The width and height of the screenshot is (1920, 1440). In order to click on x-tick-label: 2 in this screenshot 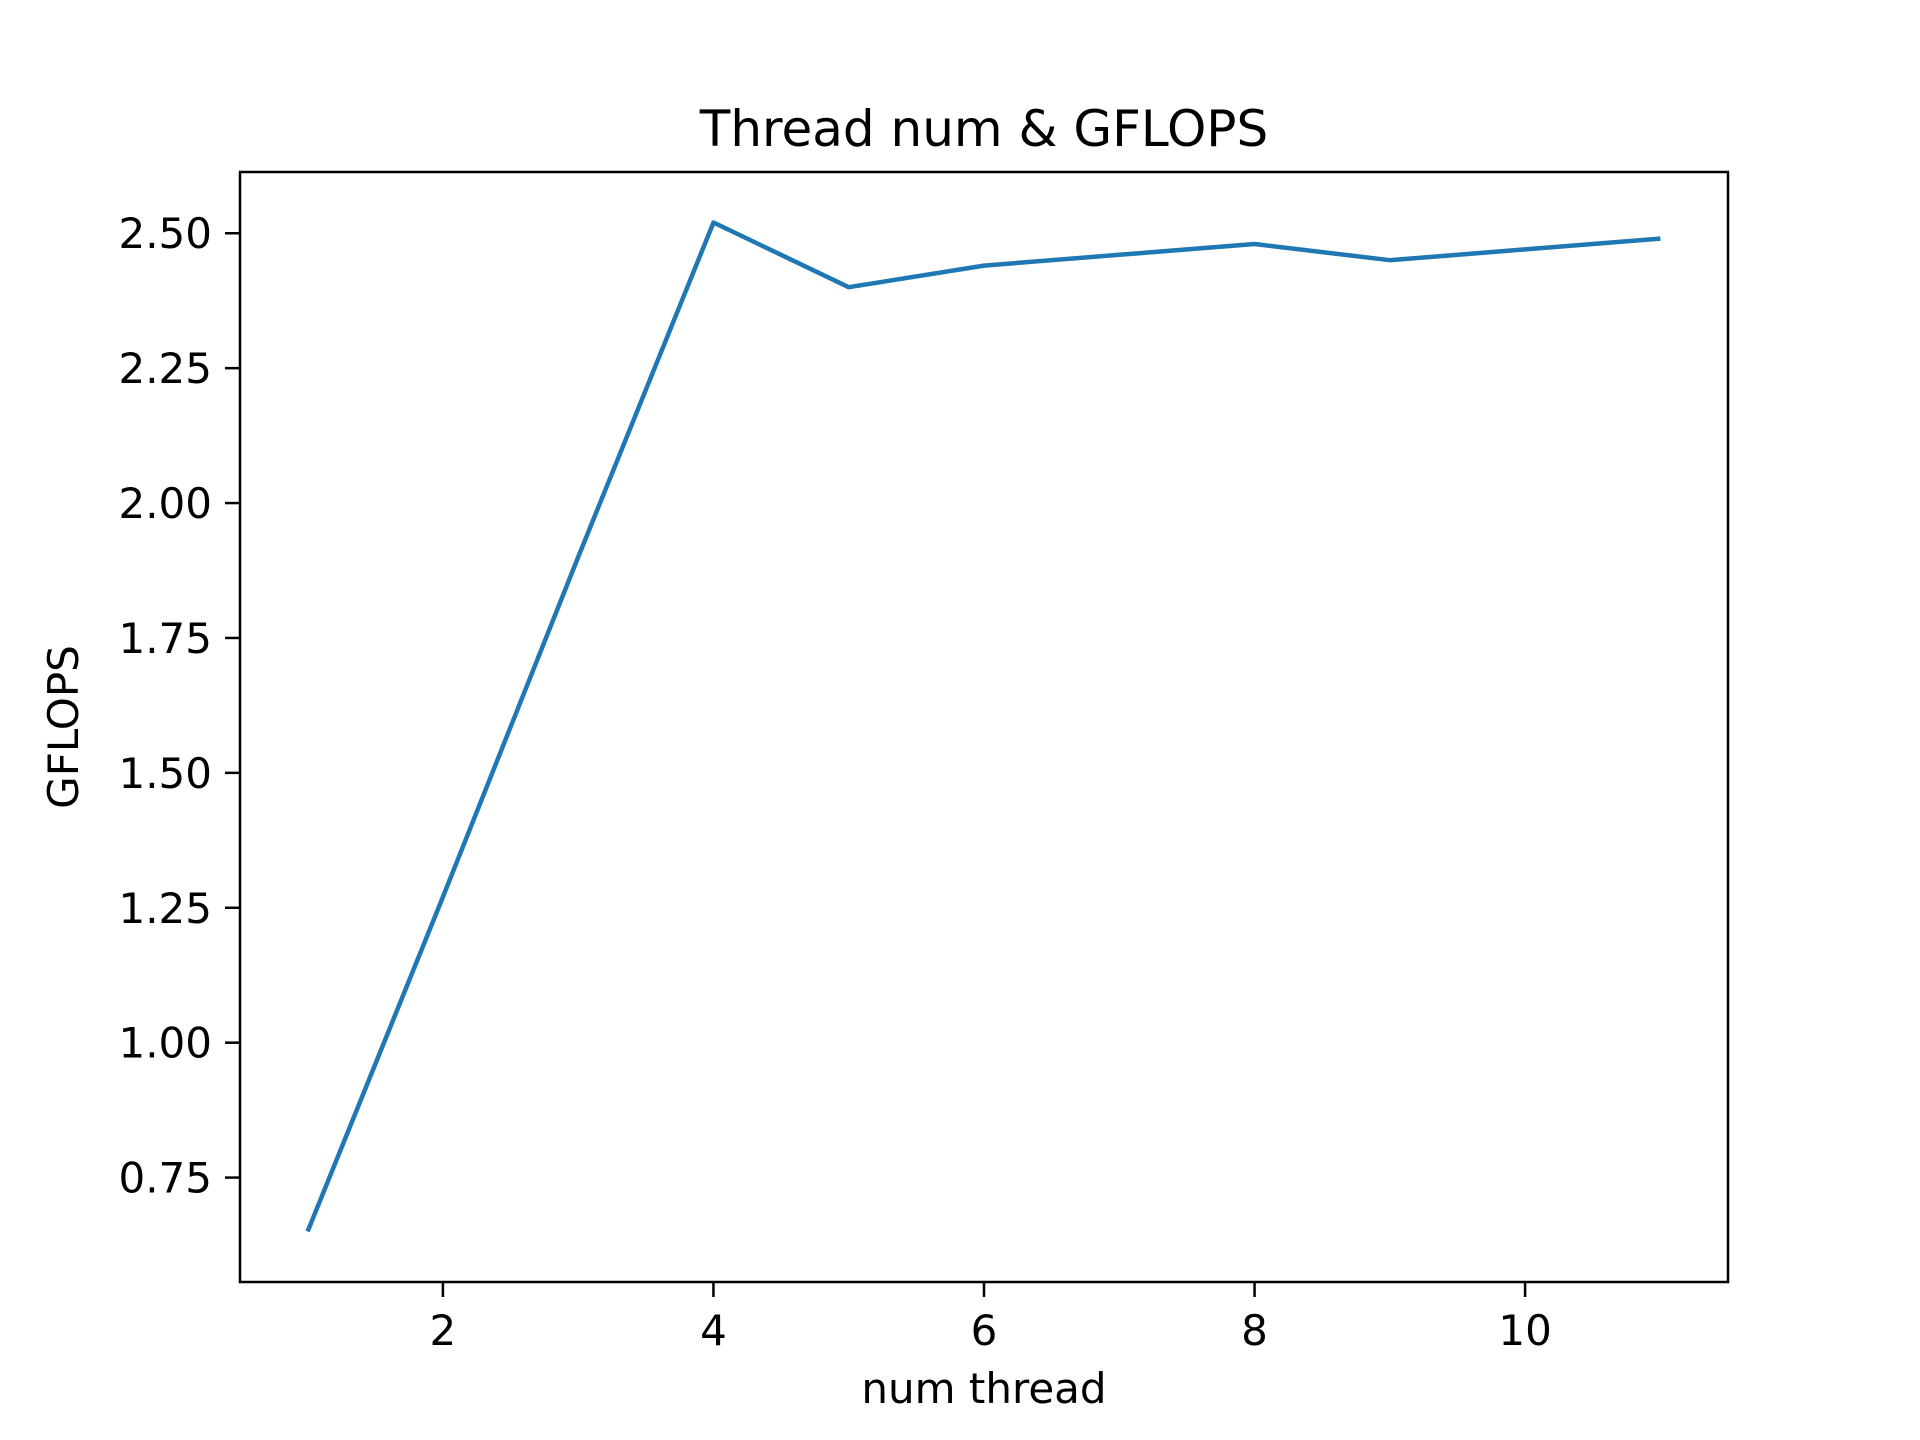, I will do `click(443, 1330)`.